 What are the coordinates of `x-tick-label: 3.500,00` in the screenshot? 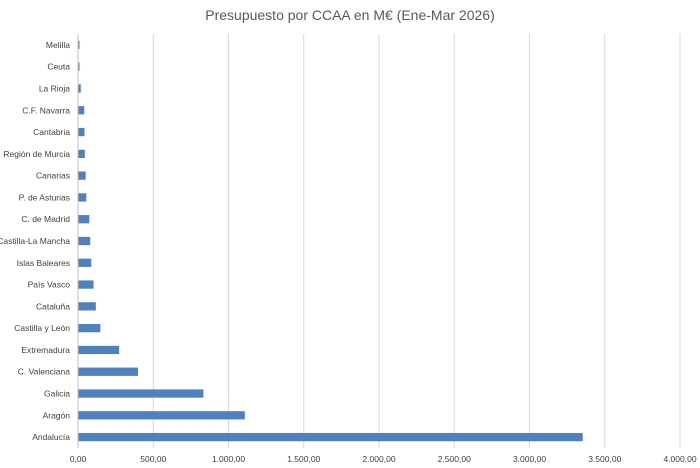 It's located at (604, 459).